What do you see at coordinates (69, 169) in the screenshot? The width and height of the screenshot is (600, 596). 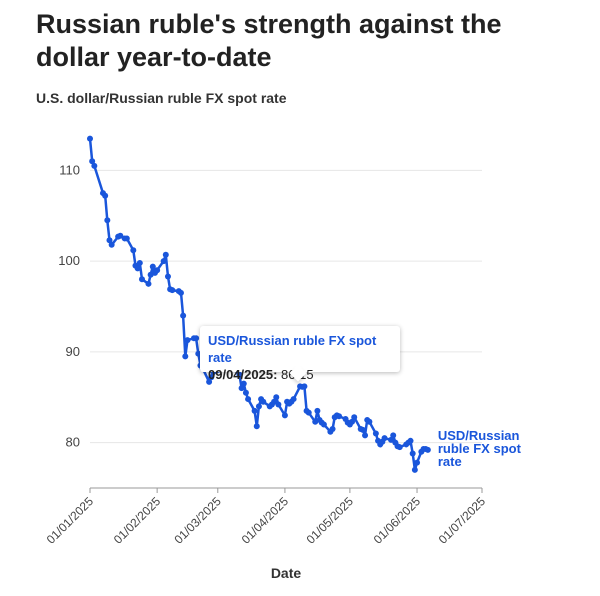 I see `y-tick-label: 110` at bounding box center [69, 169].